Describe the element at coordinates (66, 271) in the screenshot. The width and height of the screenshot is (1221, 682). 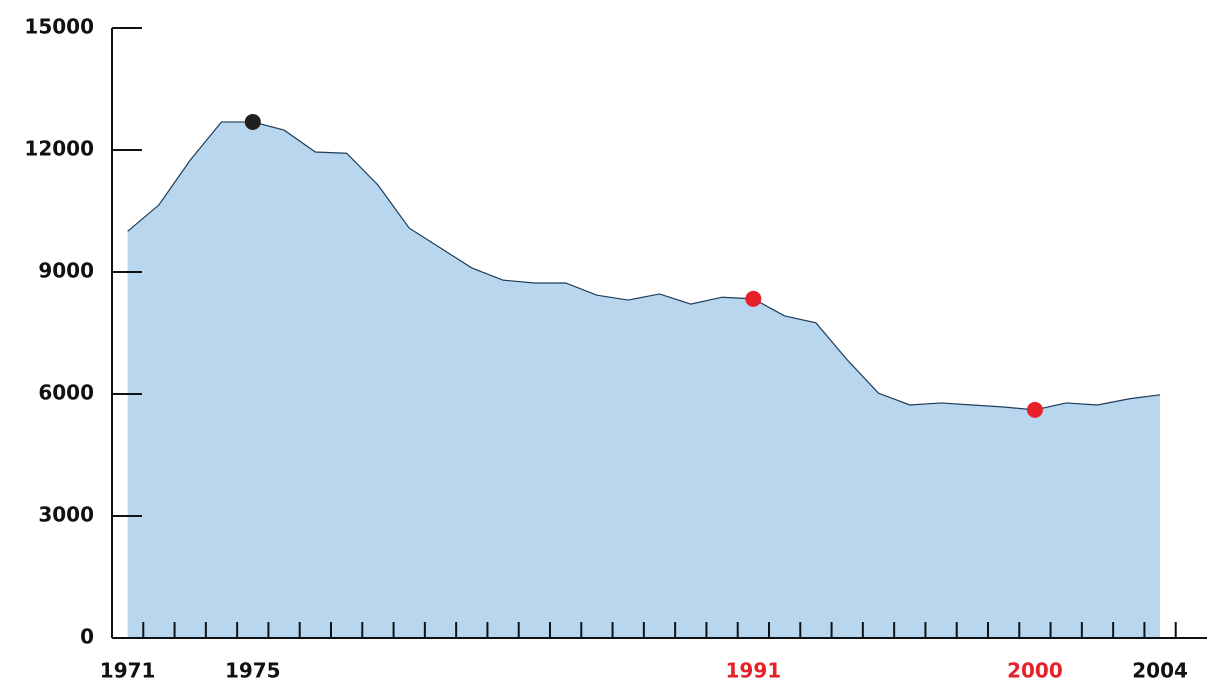
I see `y-tick-label: 9000` at that location.